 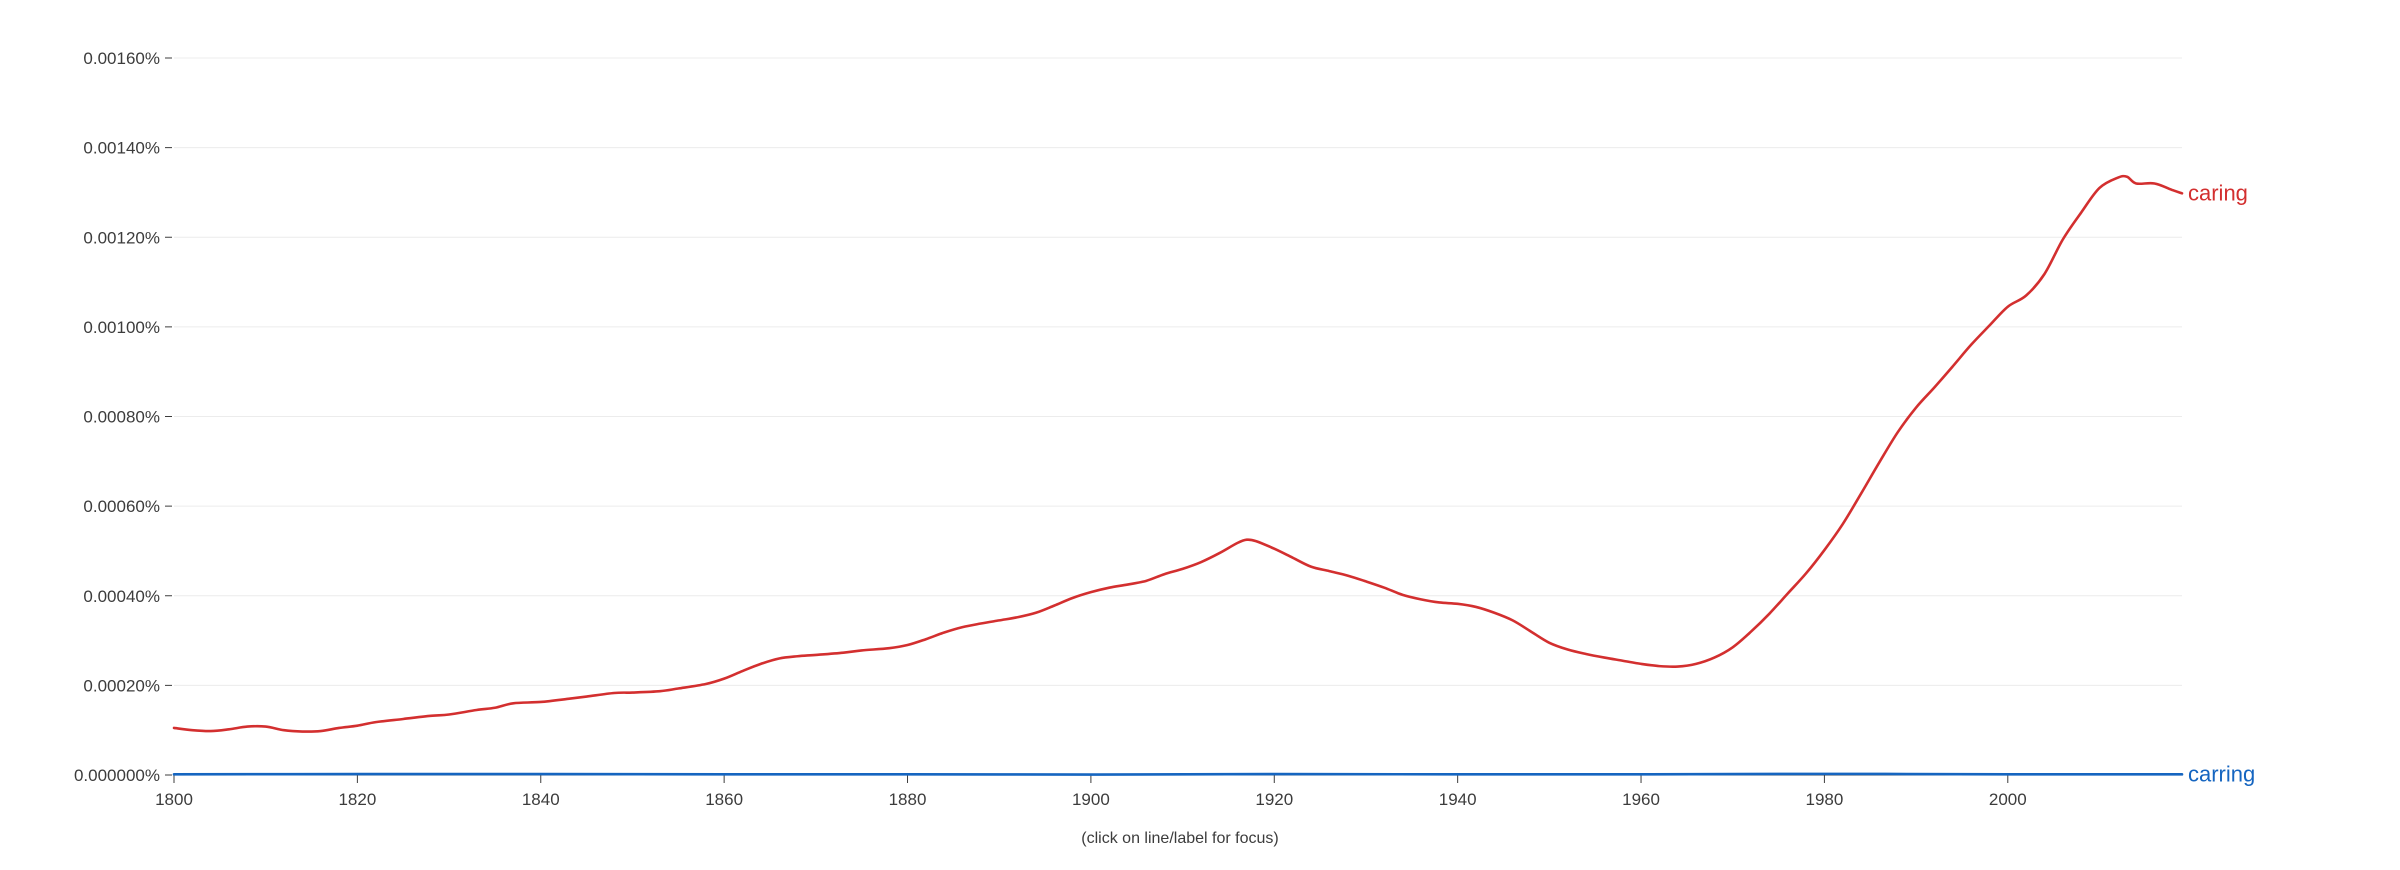 I want to click on x-tick-label: 1900, so click(x=1091, y=799).